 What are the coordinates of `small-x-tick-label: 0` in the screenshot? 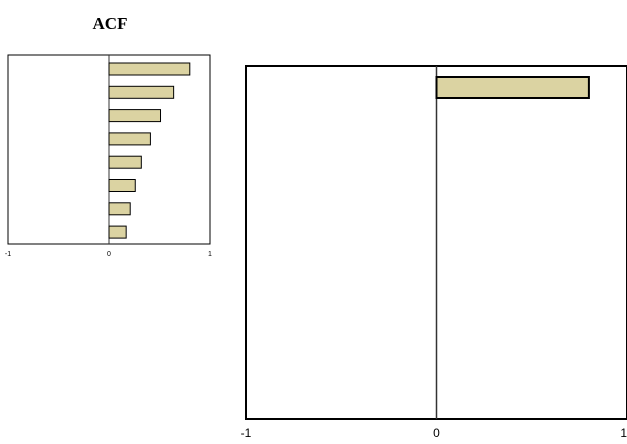 It's located at (109, 254).